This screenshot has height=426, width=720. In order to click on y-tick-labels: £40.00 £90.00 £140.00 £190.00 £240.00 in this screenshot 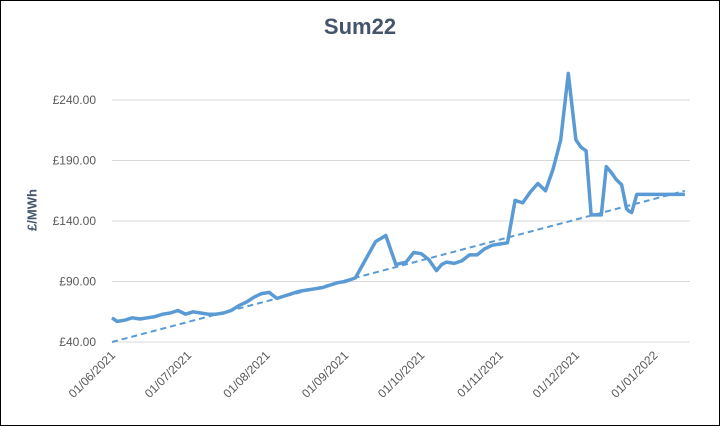, I will do `click(75, 221)`.